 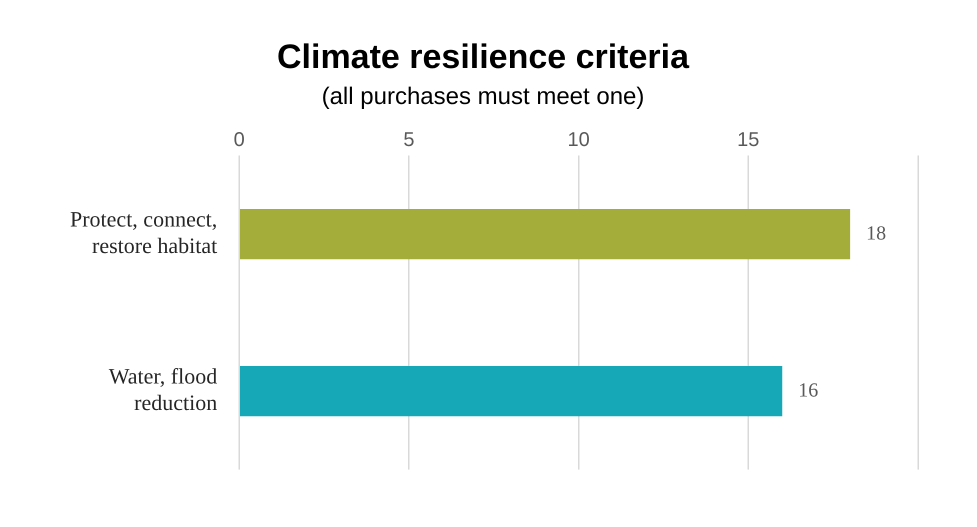 What do you see at coordinates (483, 57) in the screenshot?
I see `chart-title: Climate resilience criteria` at bounding box center [483, 57].